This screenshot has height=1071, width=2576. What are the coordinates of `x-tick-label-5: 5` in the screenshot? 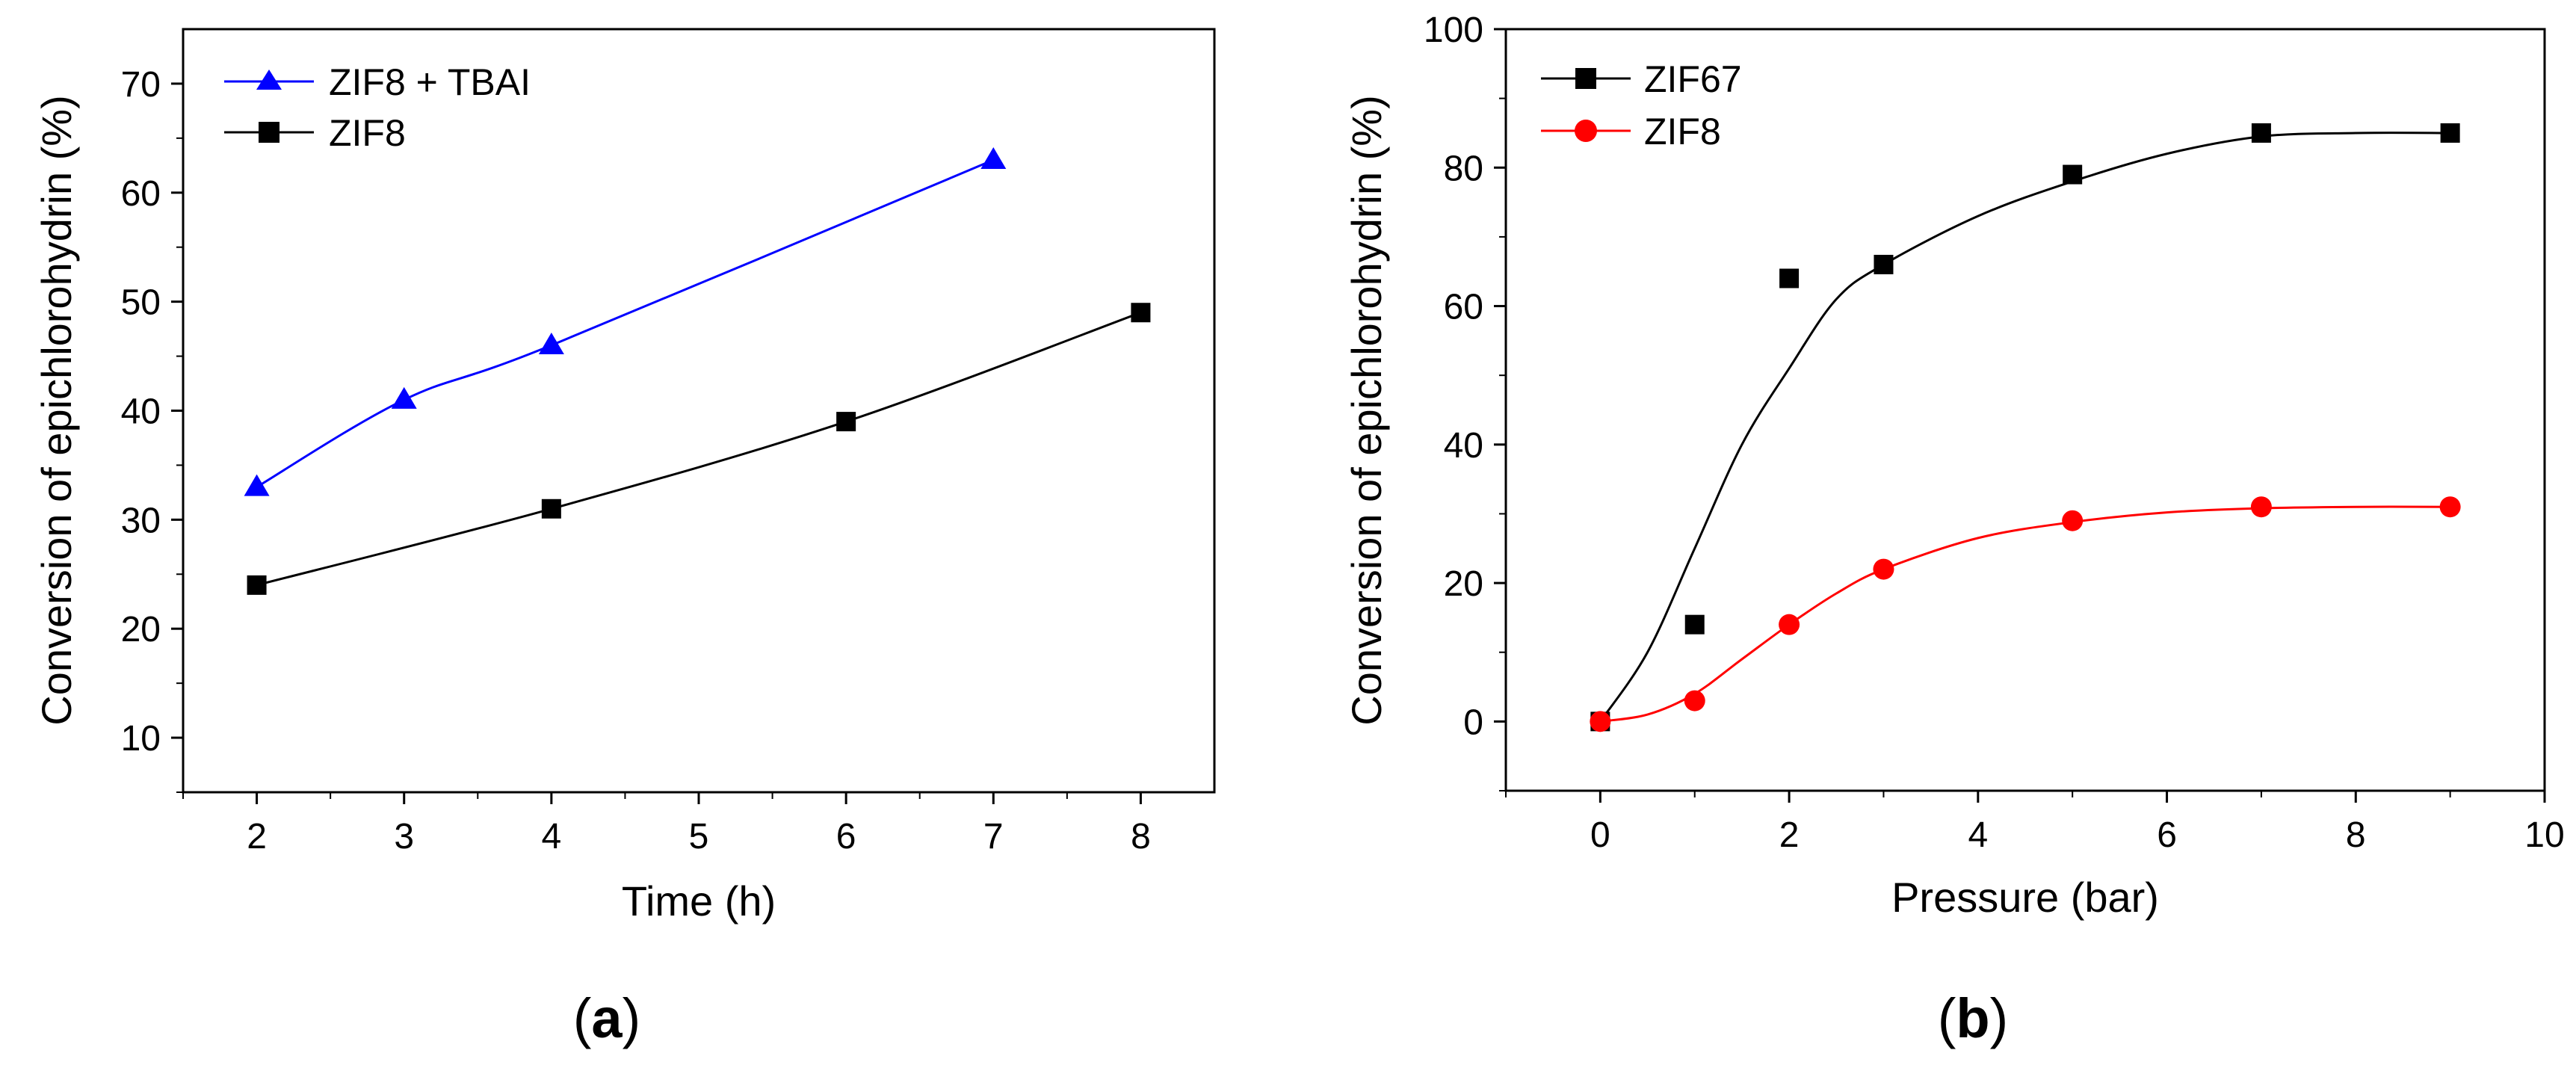 It's located at (699, 837).